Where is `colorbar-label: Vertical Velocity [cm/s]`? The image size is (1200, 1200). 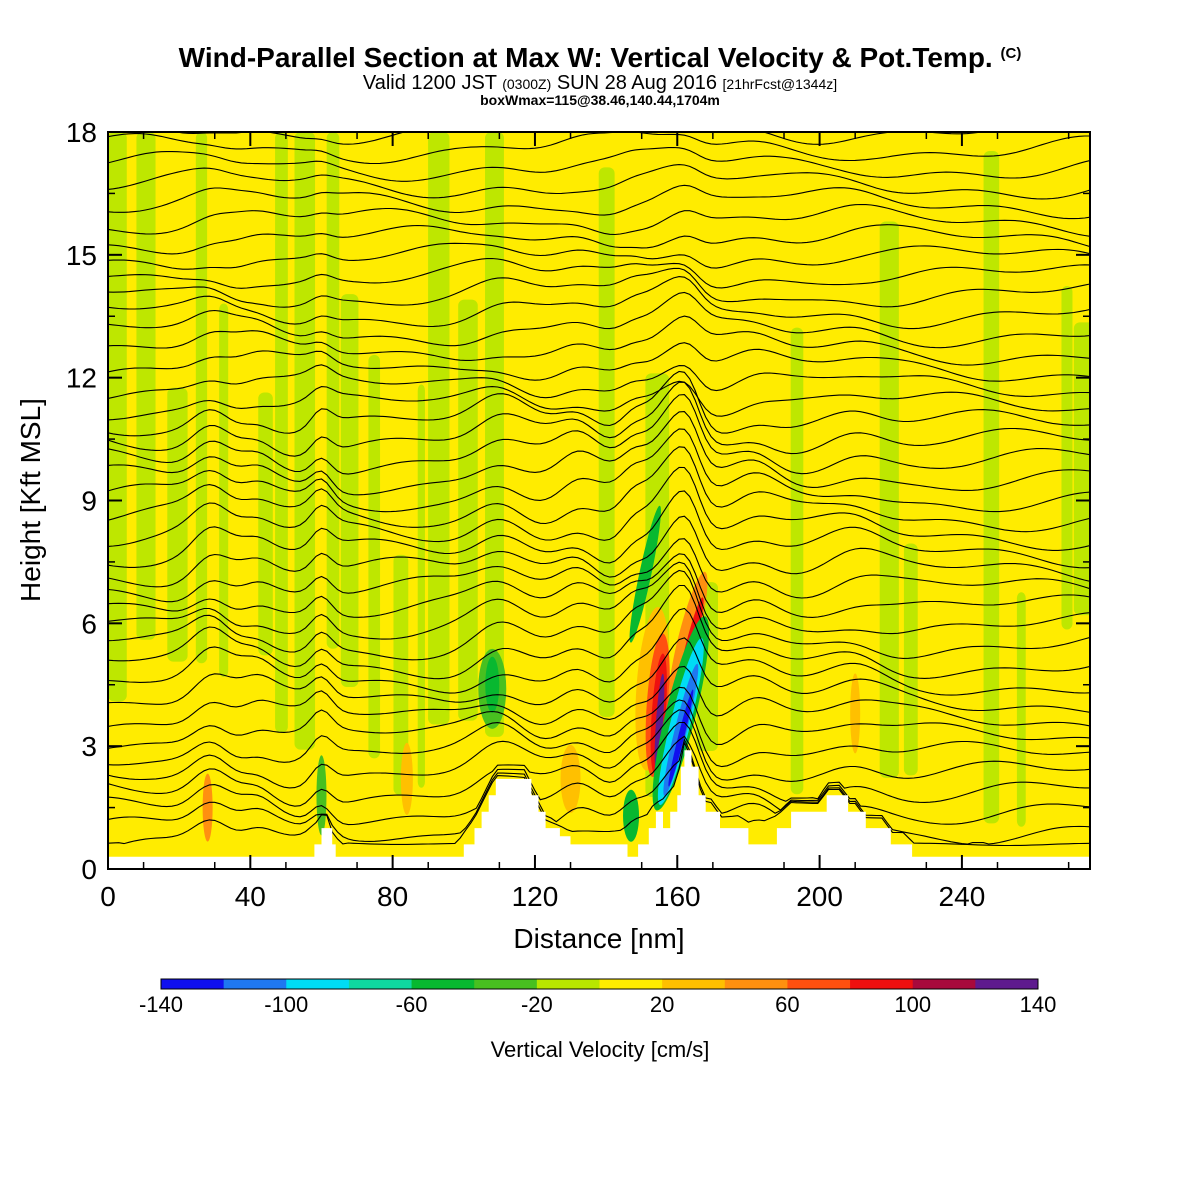
colorbar-label: Vertical Velocity [cm/s] is located at coordinates (600, 1049).